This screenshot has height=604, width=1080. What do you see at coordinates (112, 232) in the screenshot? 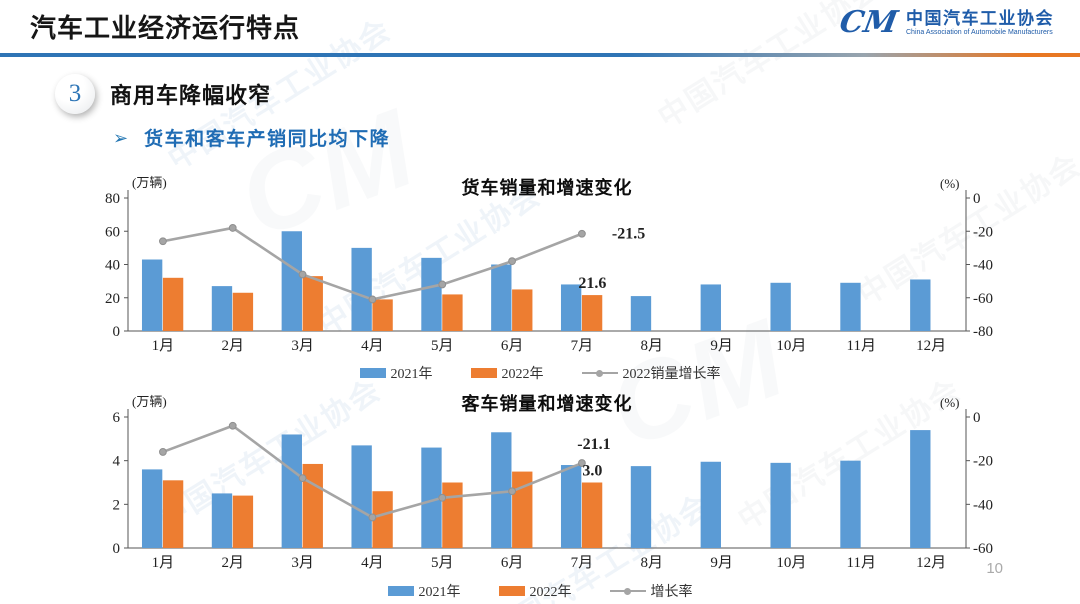
I see `left-tick-label: 60` at bounding box center [112, 232].